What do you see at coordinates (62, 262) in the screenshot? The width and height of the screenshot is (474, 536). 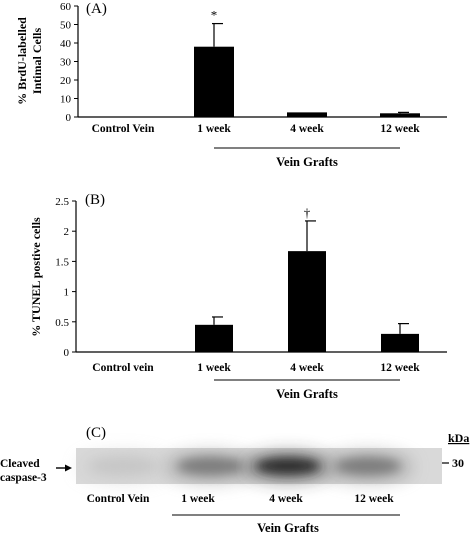 I see `y-tick-label: 1.5` at bounding box center [62, 262].